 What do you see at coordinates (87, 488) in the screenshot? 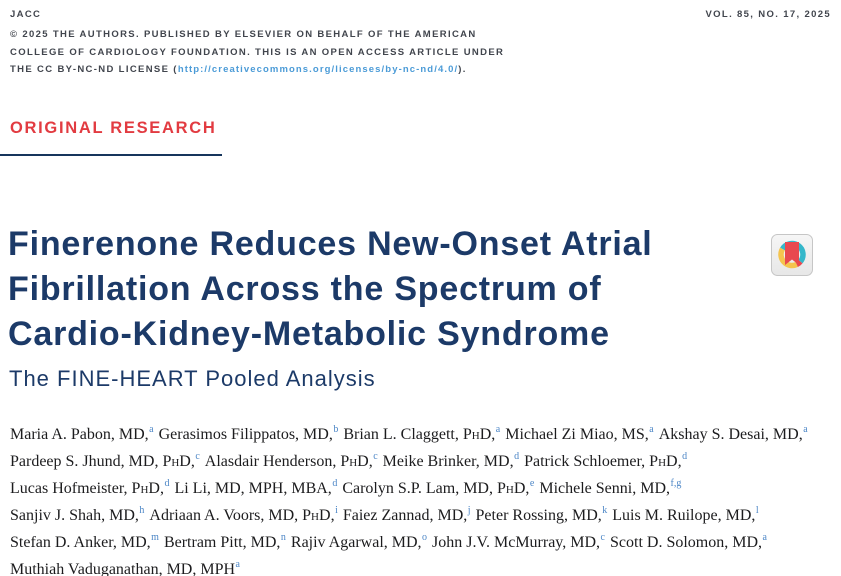
I see `author-name: Lucas Hofmeister, PhD,` at bounding box center [87, 488].